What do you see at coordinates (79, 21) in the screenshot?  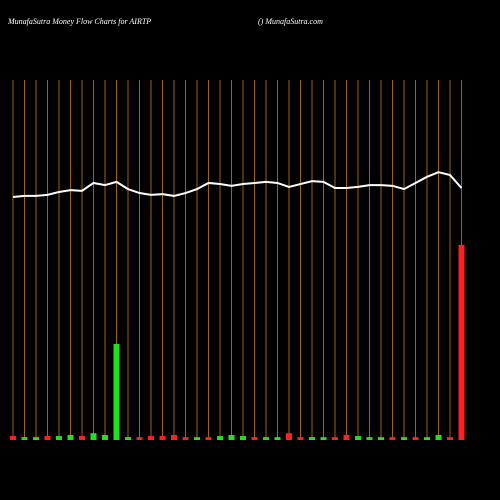 I see `chart-title: MunafaSutra Money Flow Charts for AIRTP` at bounding box center [79, 21].